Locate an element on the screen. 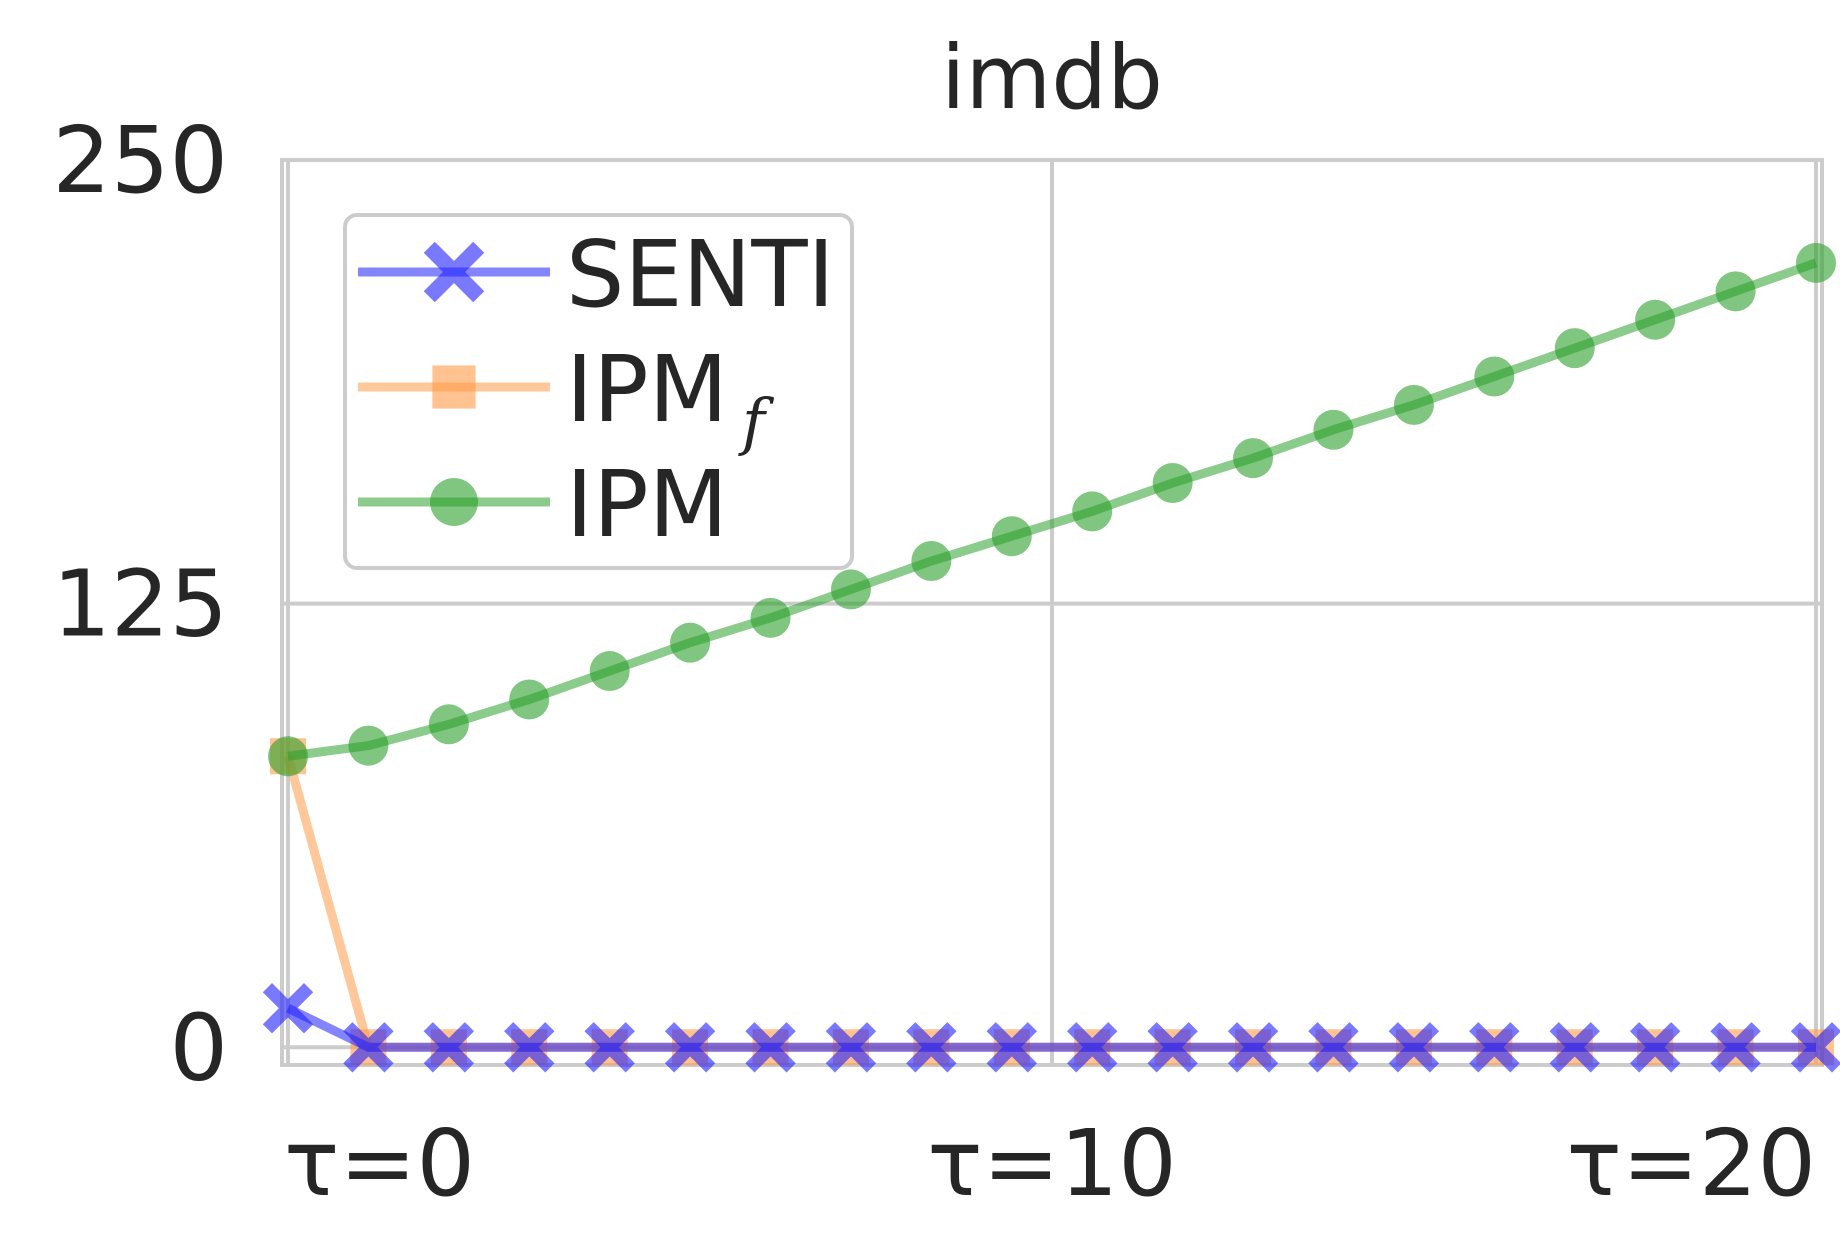  y-tick-label-0: 0 is located at coordinates (198, 1047).